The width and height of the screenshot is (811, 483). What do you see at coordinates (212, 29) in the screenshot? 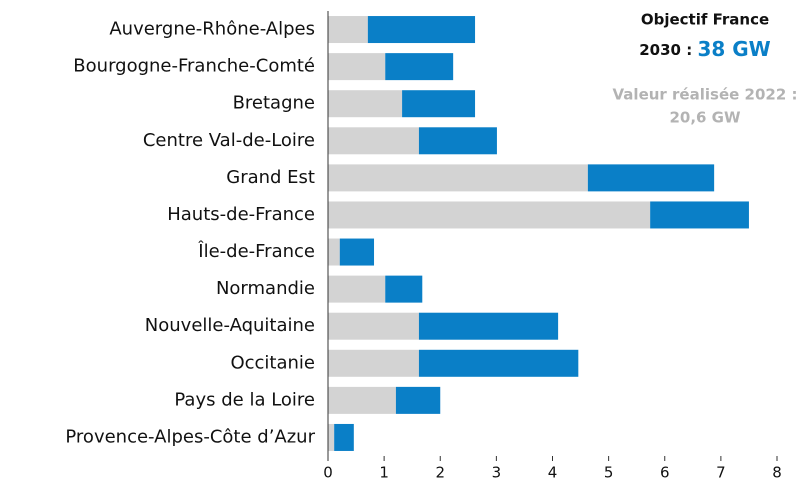
I see `category-label: Auvergne-Rhône-Alpes` at bounding box center [212, 29].